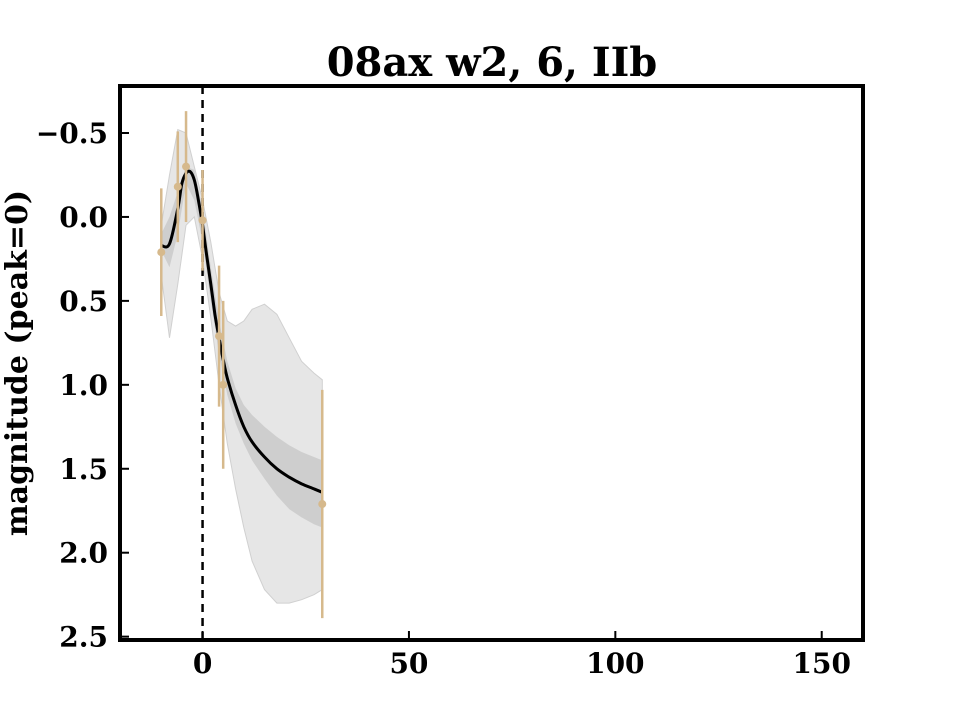 The image size is (960, 720). What do you see at coordinates (242, 363) in the screenshot?
I see `plot-area` at bounding box center [242, 363].